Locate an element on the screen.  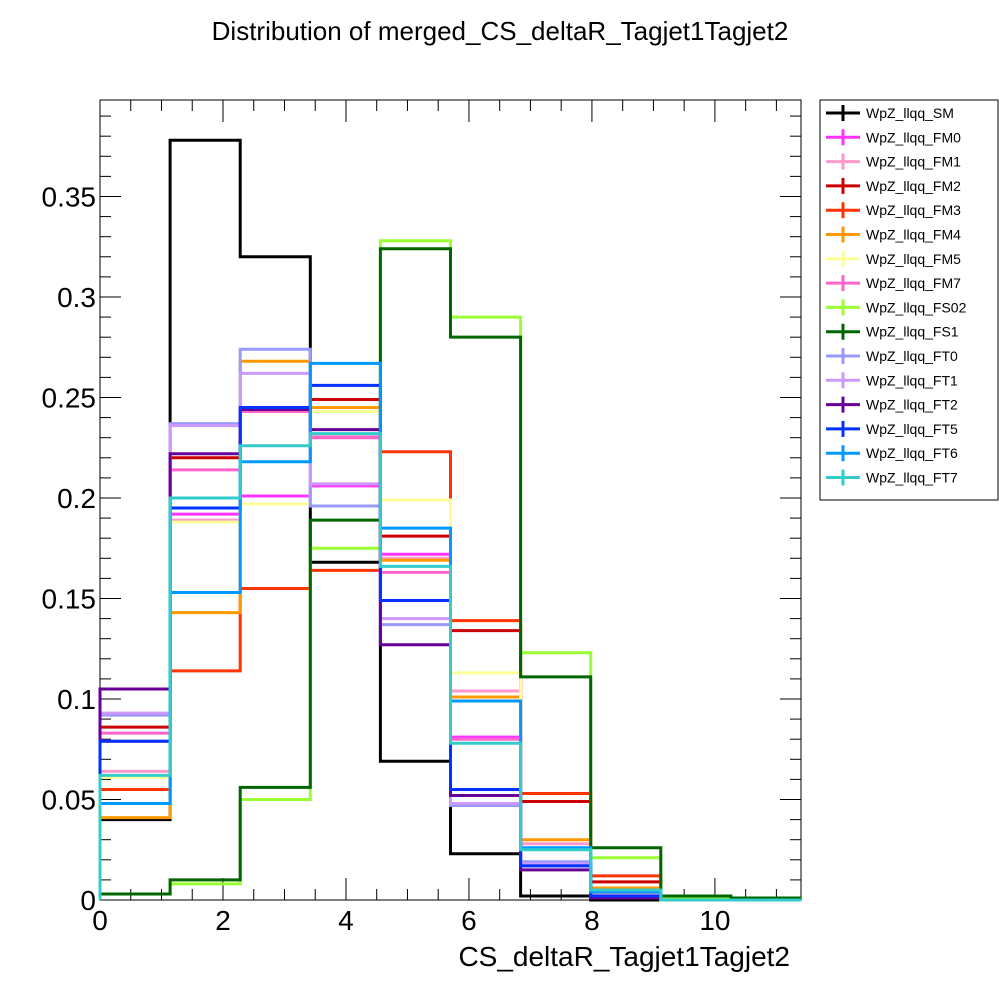
legend-label: WpZ_llqq_FT0 is located at coordinates (912, 356).